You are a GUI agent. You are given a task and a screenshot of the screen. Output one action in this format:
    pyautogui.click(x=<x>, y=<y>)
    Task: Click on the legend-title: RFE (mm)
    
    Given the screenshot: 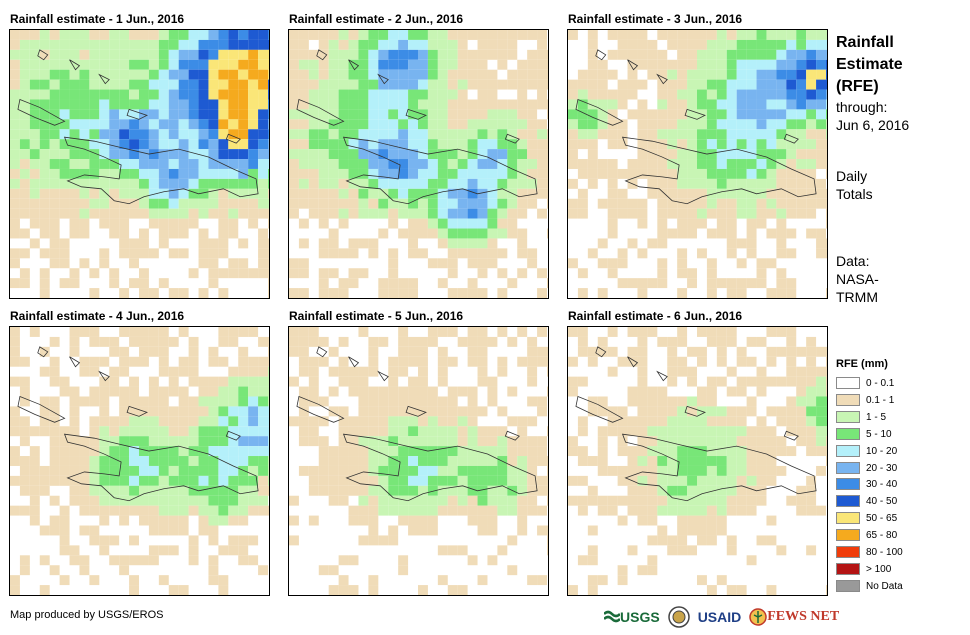 What is the action you would take?
    pyautogui.click(x=862, y=364)
    